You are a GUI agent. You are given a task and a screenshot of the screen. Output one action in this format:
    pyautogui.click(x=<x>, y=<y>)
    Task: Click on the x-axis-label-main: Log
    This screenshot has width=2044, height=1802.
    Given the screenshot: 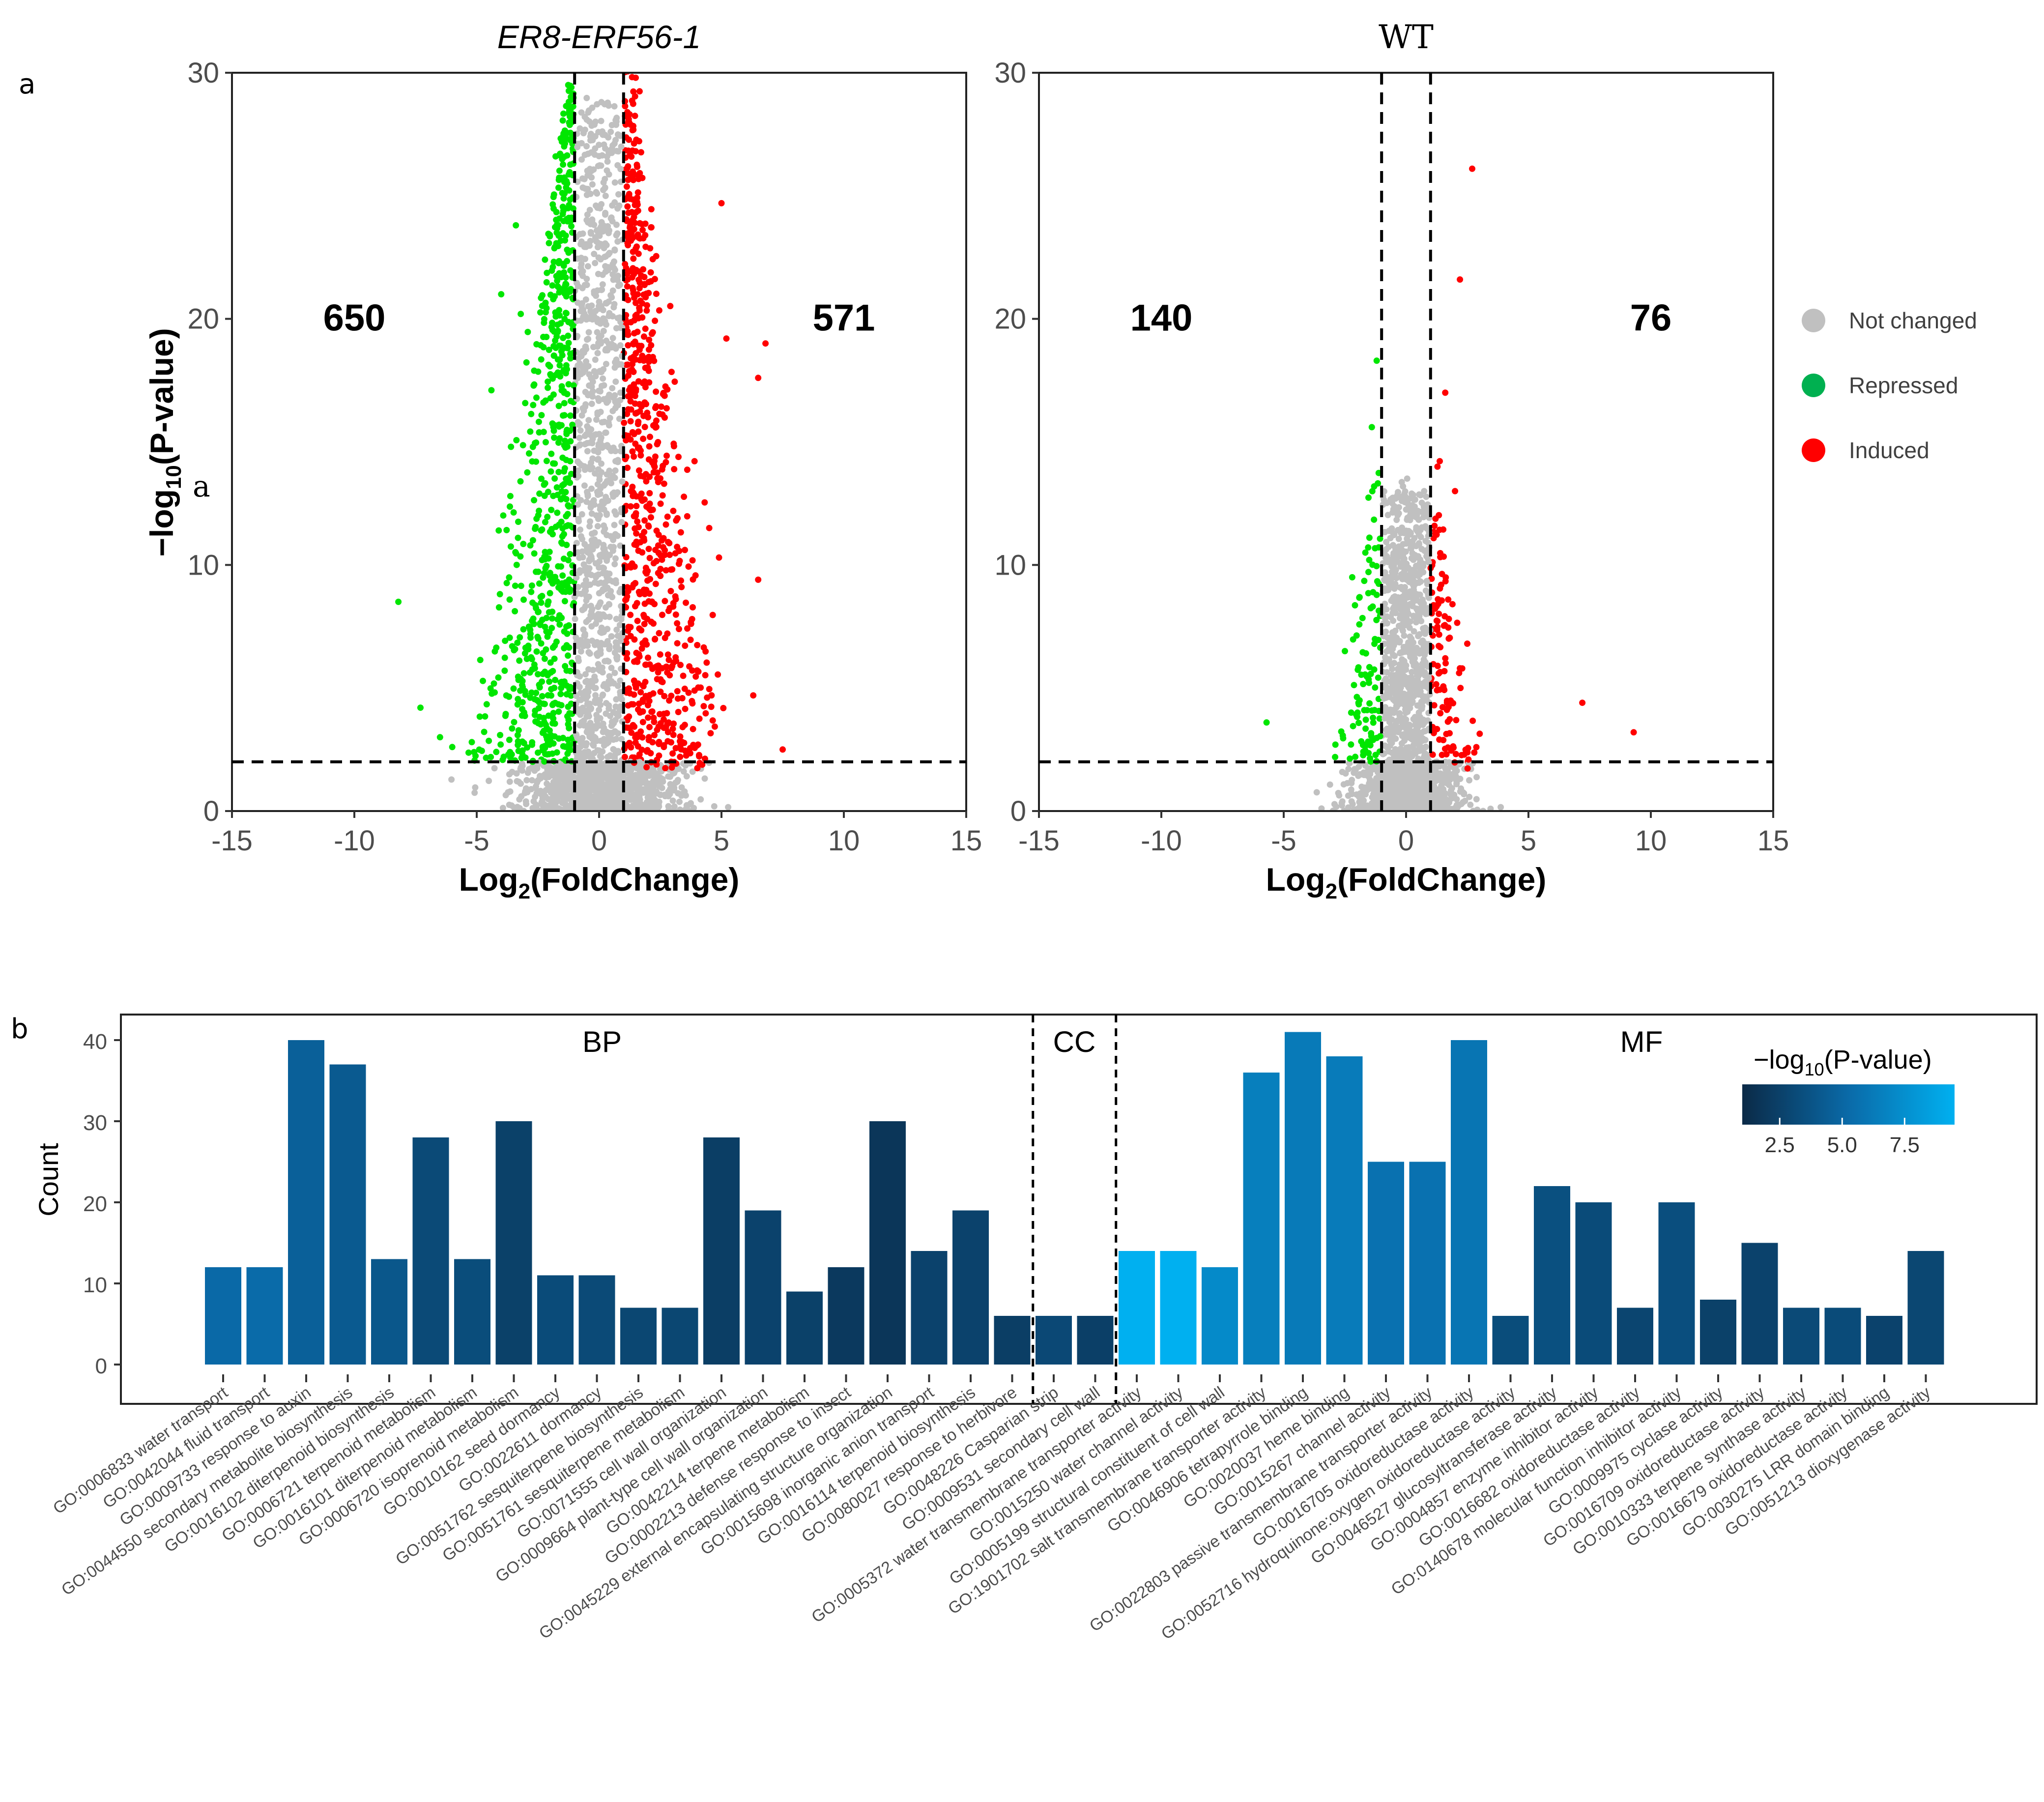 What is the action you would take?
    pyautogui.click(x=488, y=879)
    